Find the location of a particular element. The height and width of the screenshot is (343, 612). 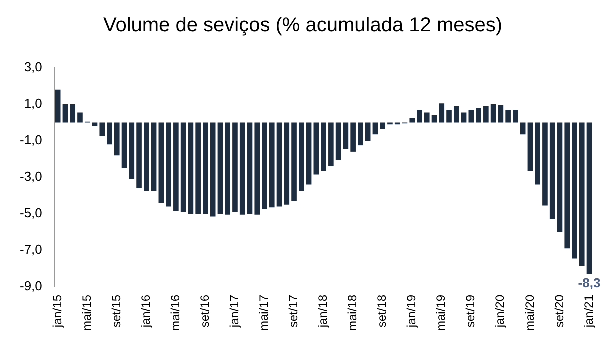

y-tick-label: -7,0 is located at coordinates (31, 250).